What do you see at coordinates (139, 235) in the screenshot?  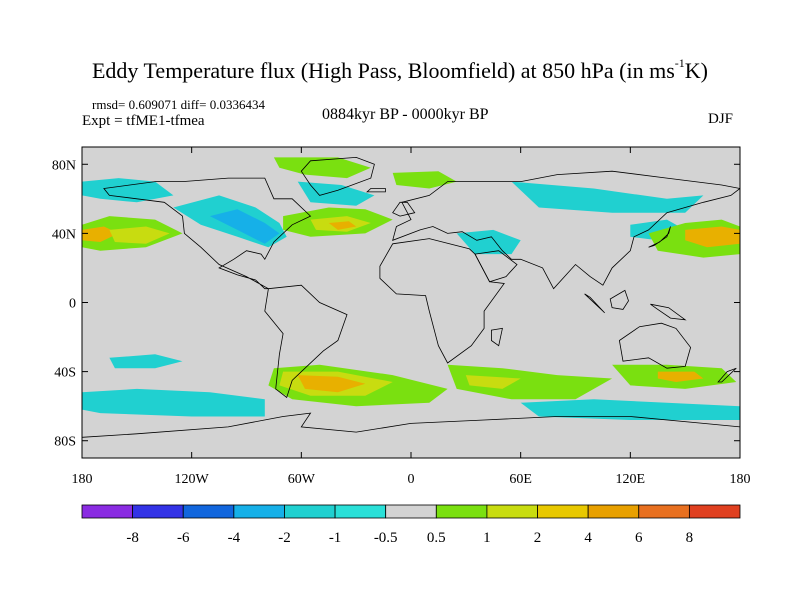 I see `anomaly-north-pacific-mid-core` at bounding box center [139, 235].